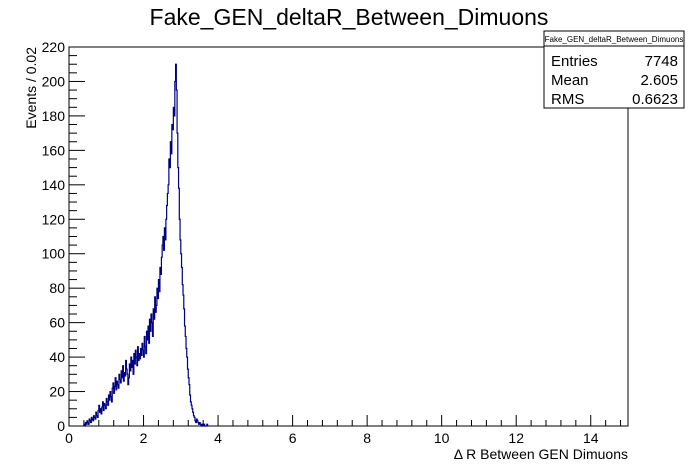 The image size is (698, 474). Describe the element at coordinates (349, 17) in the screenshot. I see `chart-title: Fake_GEN_deltaR_Between_Dimuons` at that location.